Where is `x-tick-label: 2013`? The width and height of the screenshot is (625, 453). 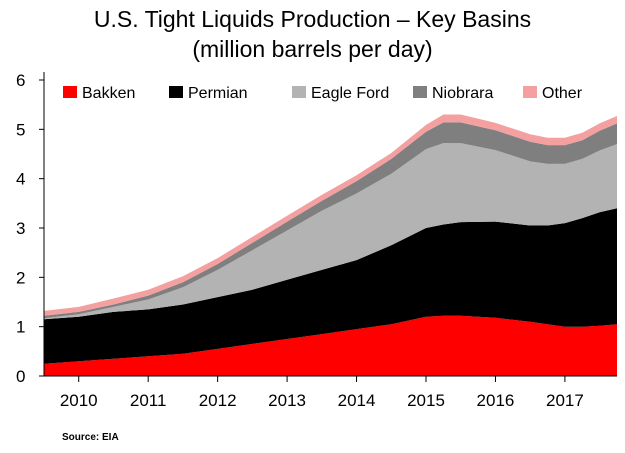
x-tick-label: 2013 is located at coordinates (287, 400).